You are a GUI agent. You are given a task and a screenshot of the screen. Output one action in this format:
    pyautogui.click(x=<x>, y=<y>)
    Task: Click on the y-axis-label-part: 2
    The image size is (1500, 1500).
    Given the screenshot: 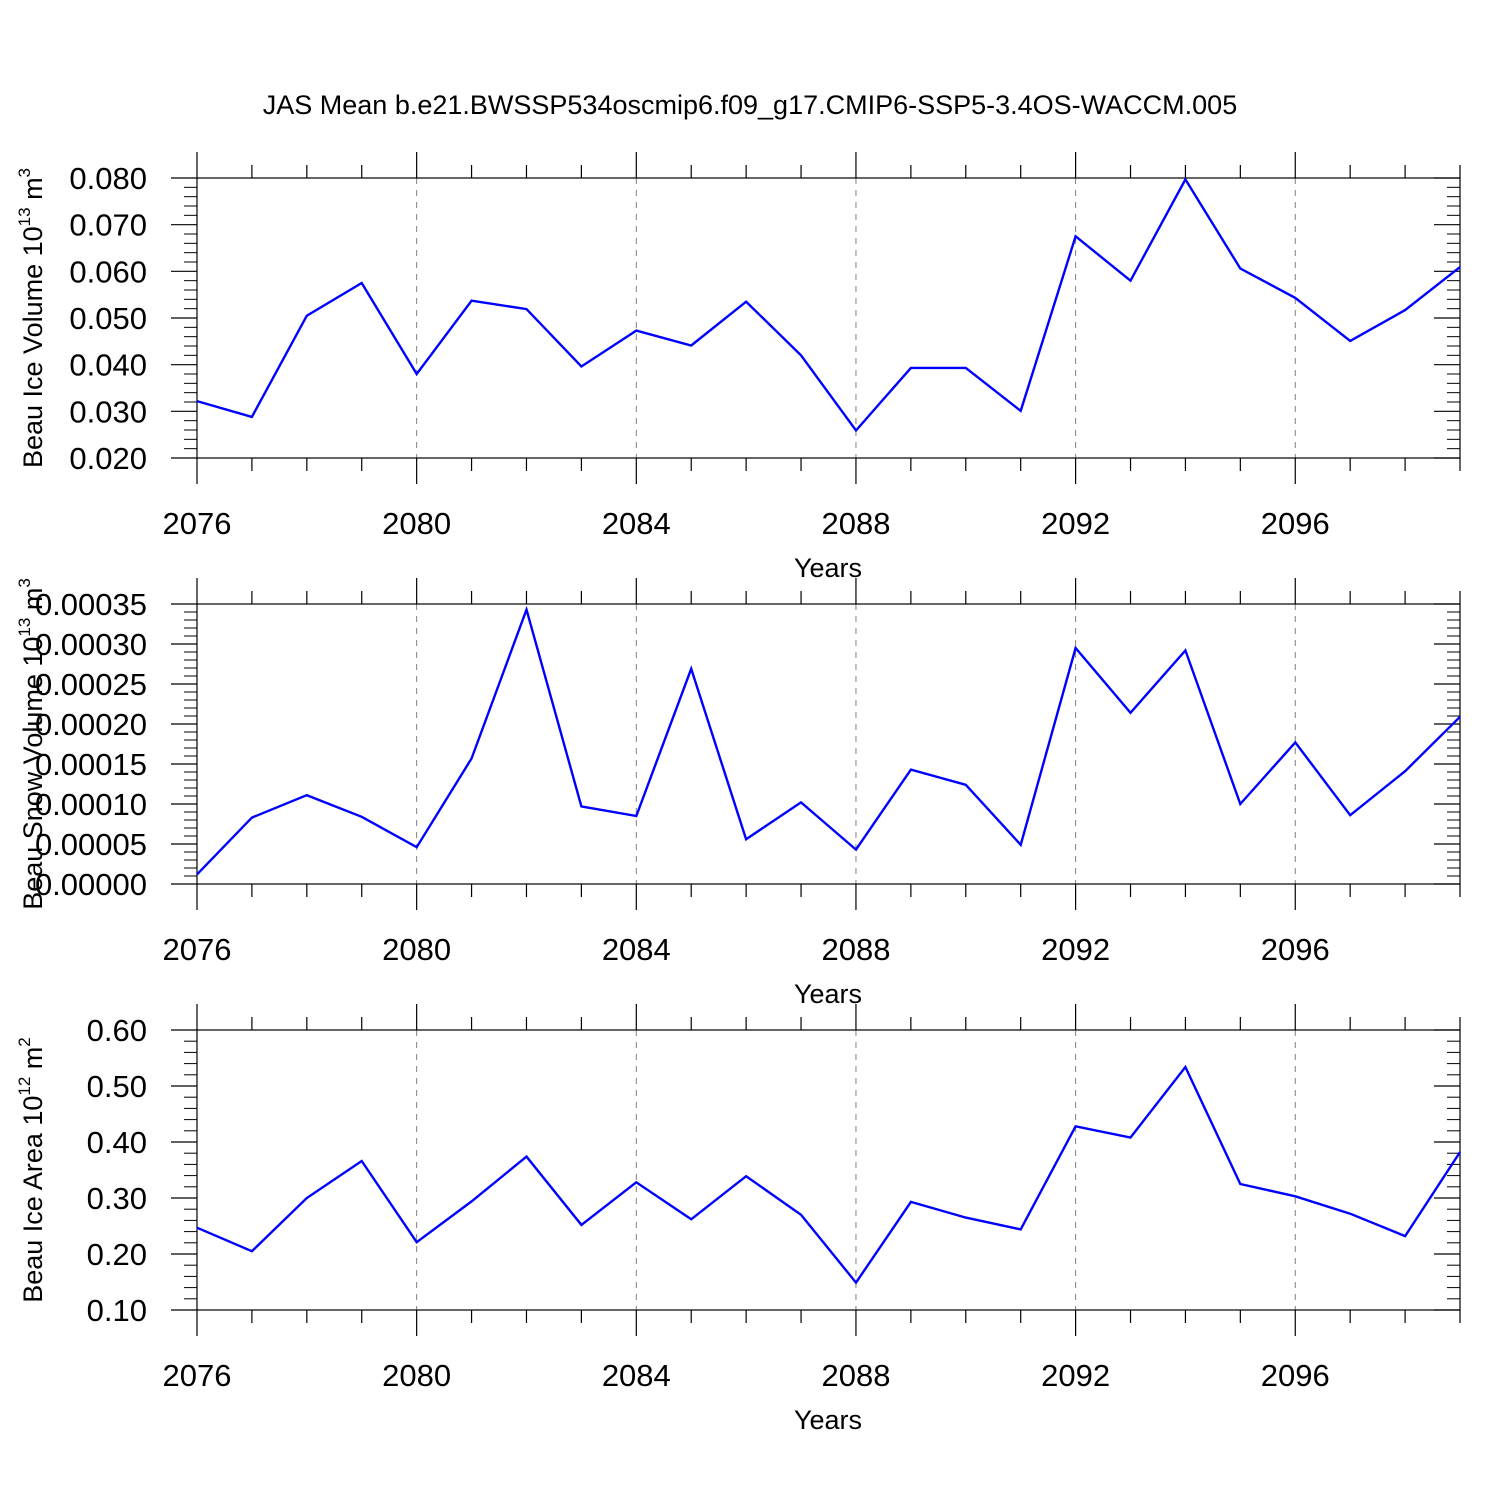 What is the action you would take?
    pyautogui.click(x=24, y=1041)
    